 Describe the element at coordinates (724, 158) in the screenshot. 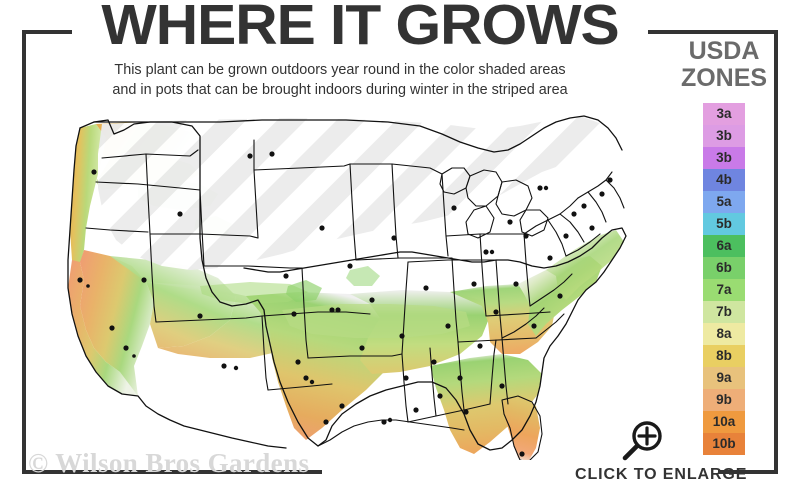

I see `zone-swatch-3b-2: 3b` at that location.